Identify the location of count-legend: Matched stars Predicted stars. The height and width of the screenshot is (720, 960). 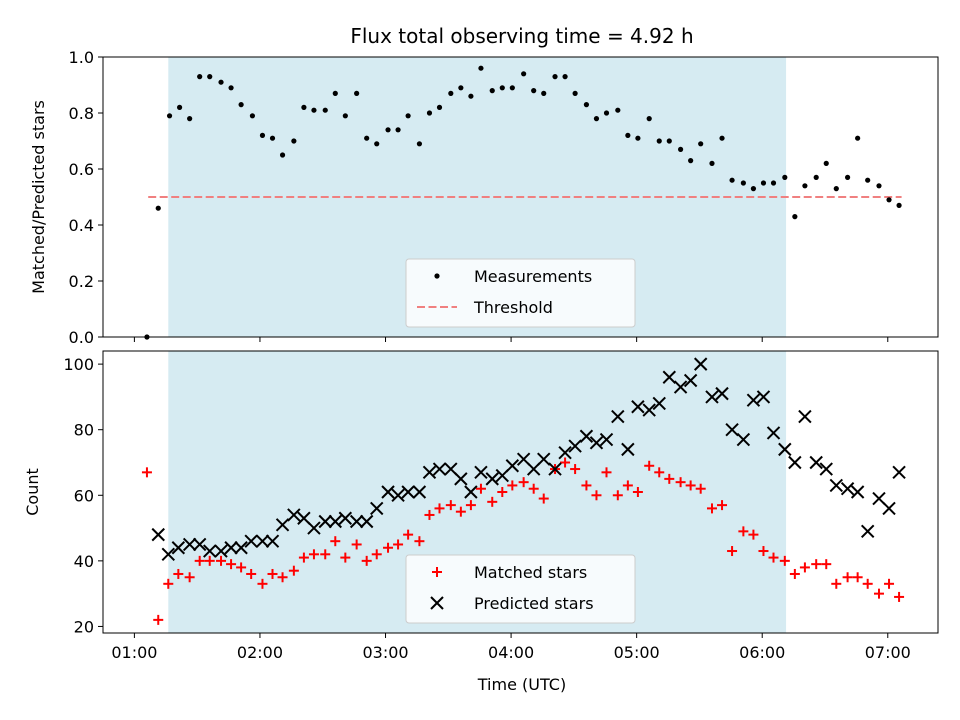
(520, 589).